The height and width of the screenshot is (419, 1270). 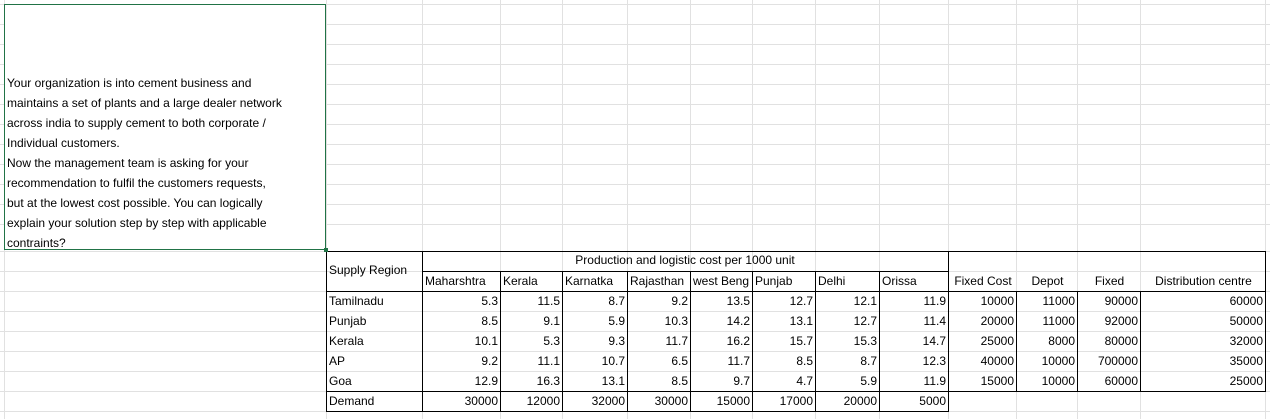 What do you see at coordinates (657, 281) in the screenshot?
I see `column-header: Rajasthan` at bounding box center [657, 281].